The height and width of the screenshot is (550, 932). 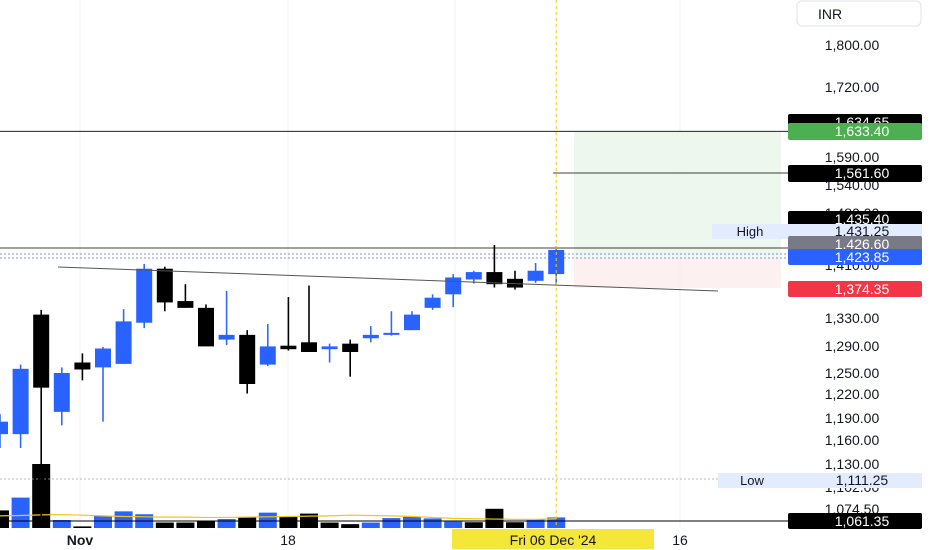 What do you see at coordinates (862, 244) in the screenshot?
I see `price-tag-prev-close-text: 1,426.60` at bounding box center [862, 244].